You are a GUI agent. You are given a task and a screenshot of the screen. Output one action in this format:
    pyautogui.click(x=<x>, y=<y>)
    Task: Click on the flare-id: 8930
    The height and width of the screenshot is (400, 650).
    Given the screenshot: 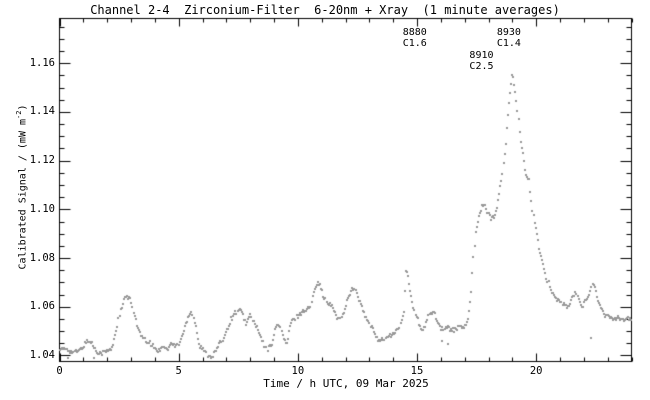 What is the action you would take?
    pyautogui.click(x=508, y=32)
    